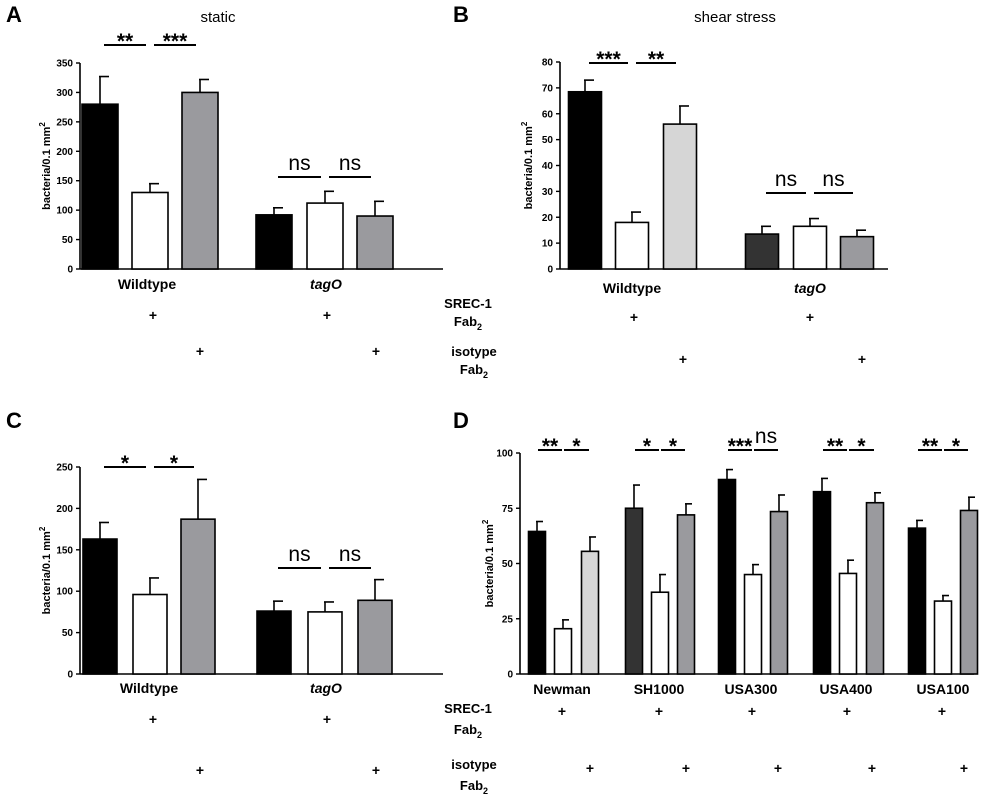  I want to click on panel-letter-b: B, so click(461, 14).